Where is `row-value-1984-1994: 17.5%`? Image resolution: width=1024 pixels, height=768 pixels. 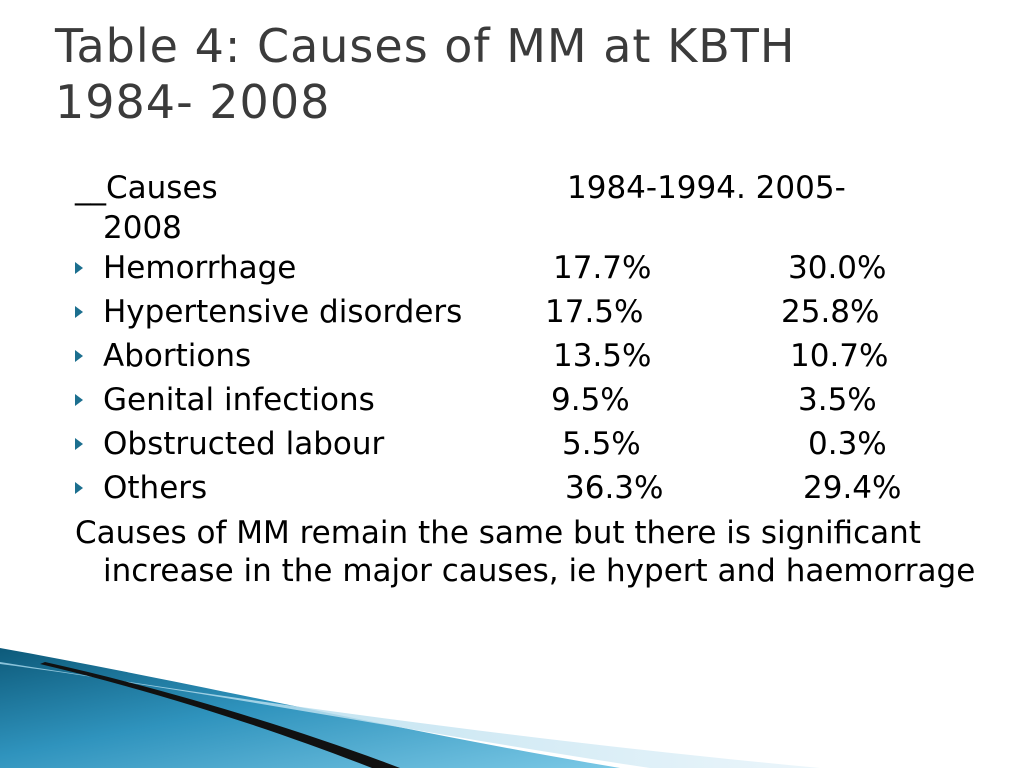
row-value-1984-1994: 17.5% is located at coordinates (594, 312).